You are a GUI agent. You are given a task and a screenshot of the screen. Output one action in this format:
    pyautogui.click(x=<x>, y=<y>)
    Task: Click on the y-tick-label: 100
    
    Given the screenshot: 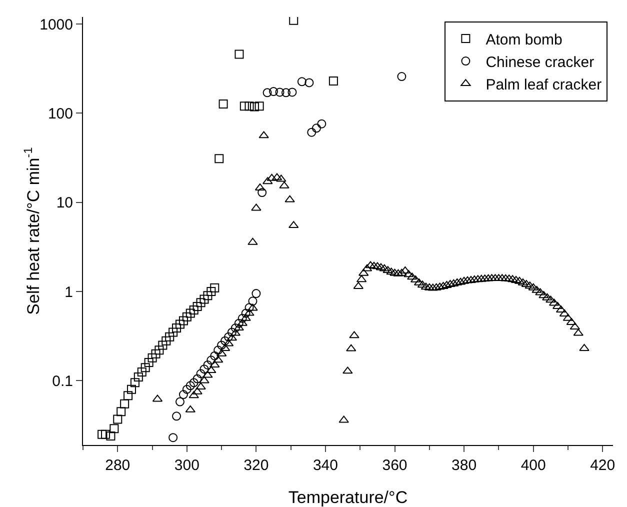 What is the action you would take?
    pyautogui.click(x=60, y=113)
    